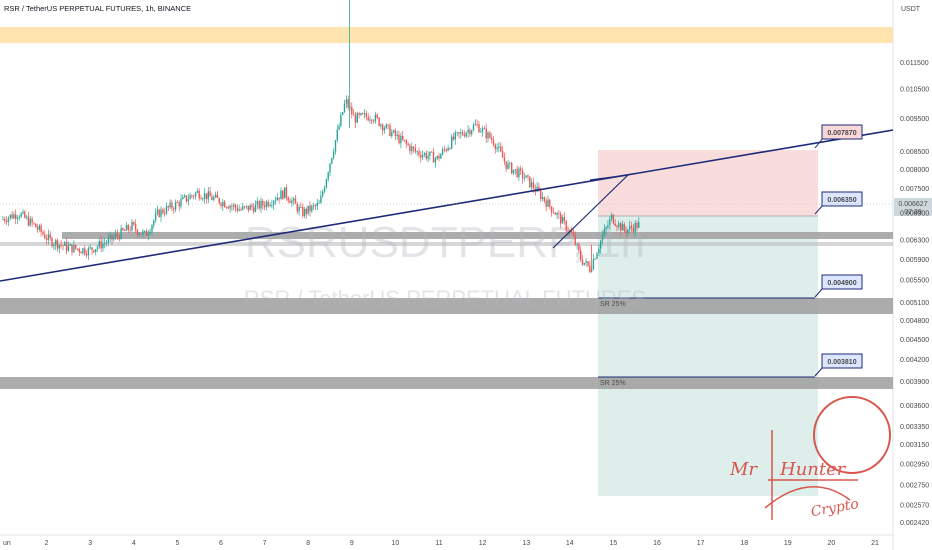 The width and height of the screenshot is (932, 550). Describe the element at coordinates (914, 427) in the screenshot. I see `y-tick-label: 0.003350` at that location.